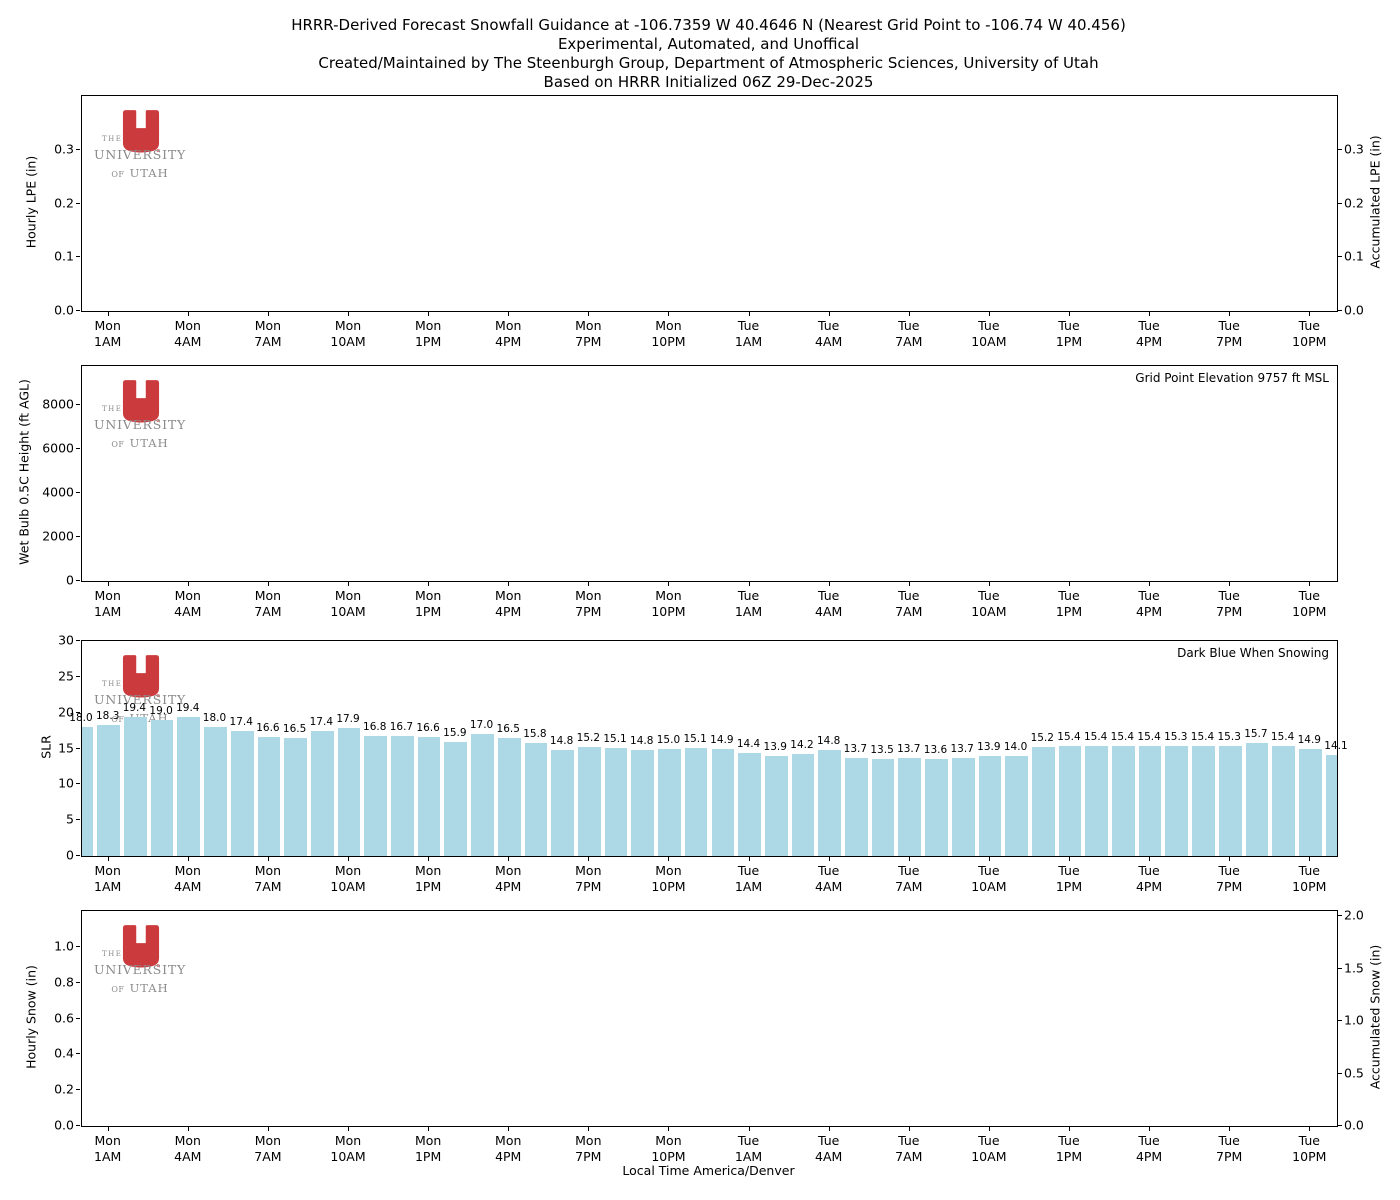  What do you see at coordinates (58, 448) in the screenshot?
I see `y-tick-label: 6000` at bounding box center [58, 448].